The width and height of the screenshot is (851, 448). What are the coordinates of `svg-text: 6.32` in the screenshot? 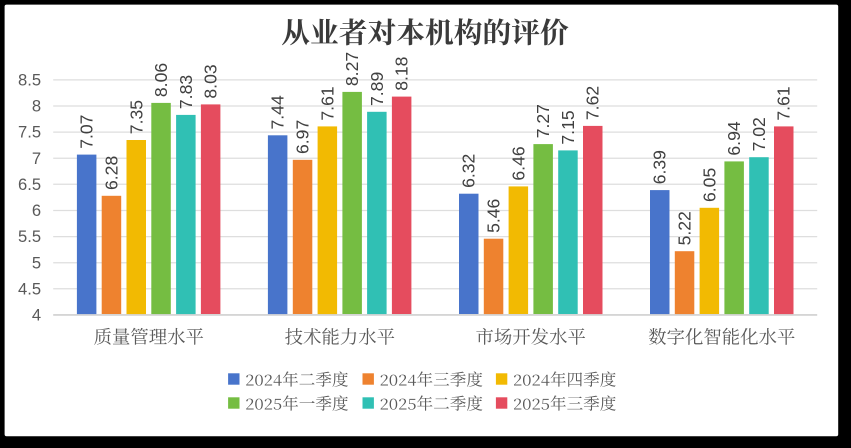 It's located at (469, 171).